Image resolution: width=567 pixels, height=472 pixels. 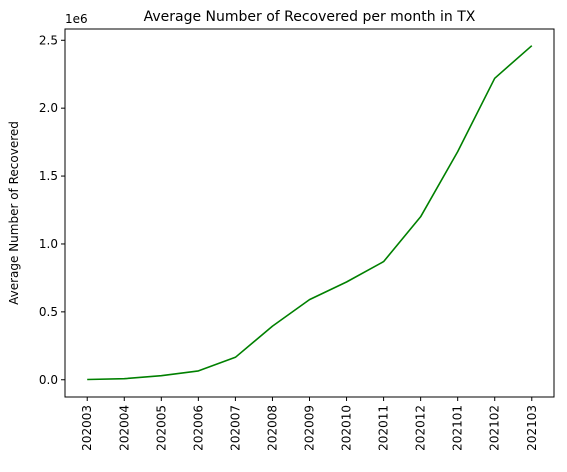 What do you see at coordinates (87, 428) in the screenshot?
I see `x-tick-label: 202003` at bounding box center [87, 428].